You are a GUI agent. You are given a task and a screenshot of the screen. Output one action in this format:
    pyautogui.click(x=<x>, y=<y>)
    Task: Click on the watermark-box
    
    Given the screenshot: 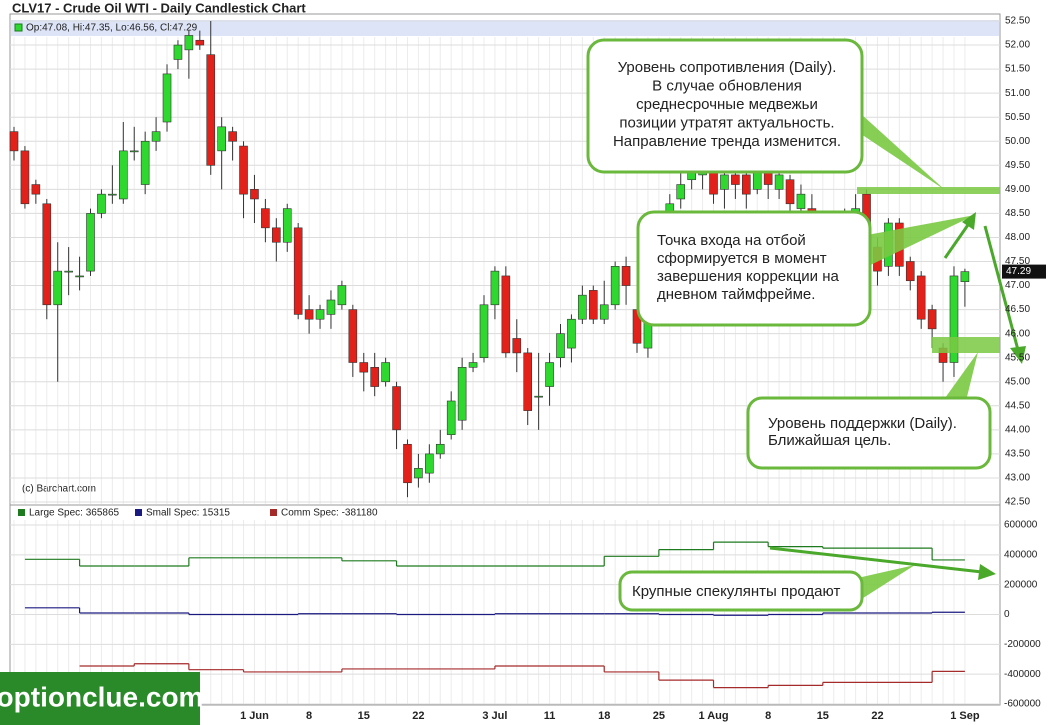 What is the action you would take?
    pyautogui.click(x=100, y=698)
    